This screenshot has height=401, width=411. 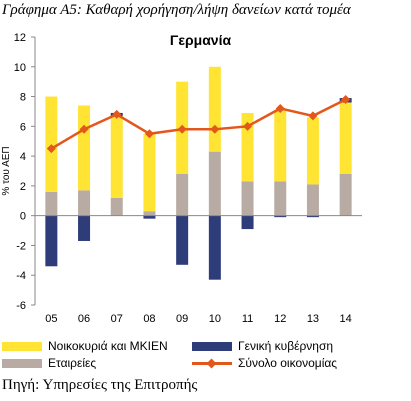 I want to click on y-tick-label: 4, so click(x=23, y=157).